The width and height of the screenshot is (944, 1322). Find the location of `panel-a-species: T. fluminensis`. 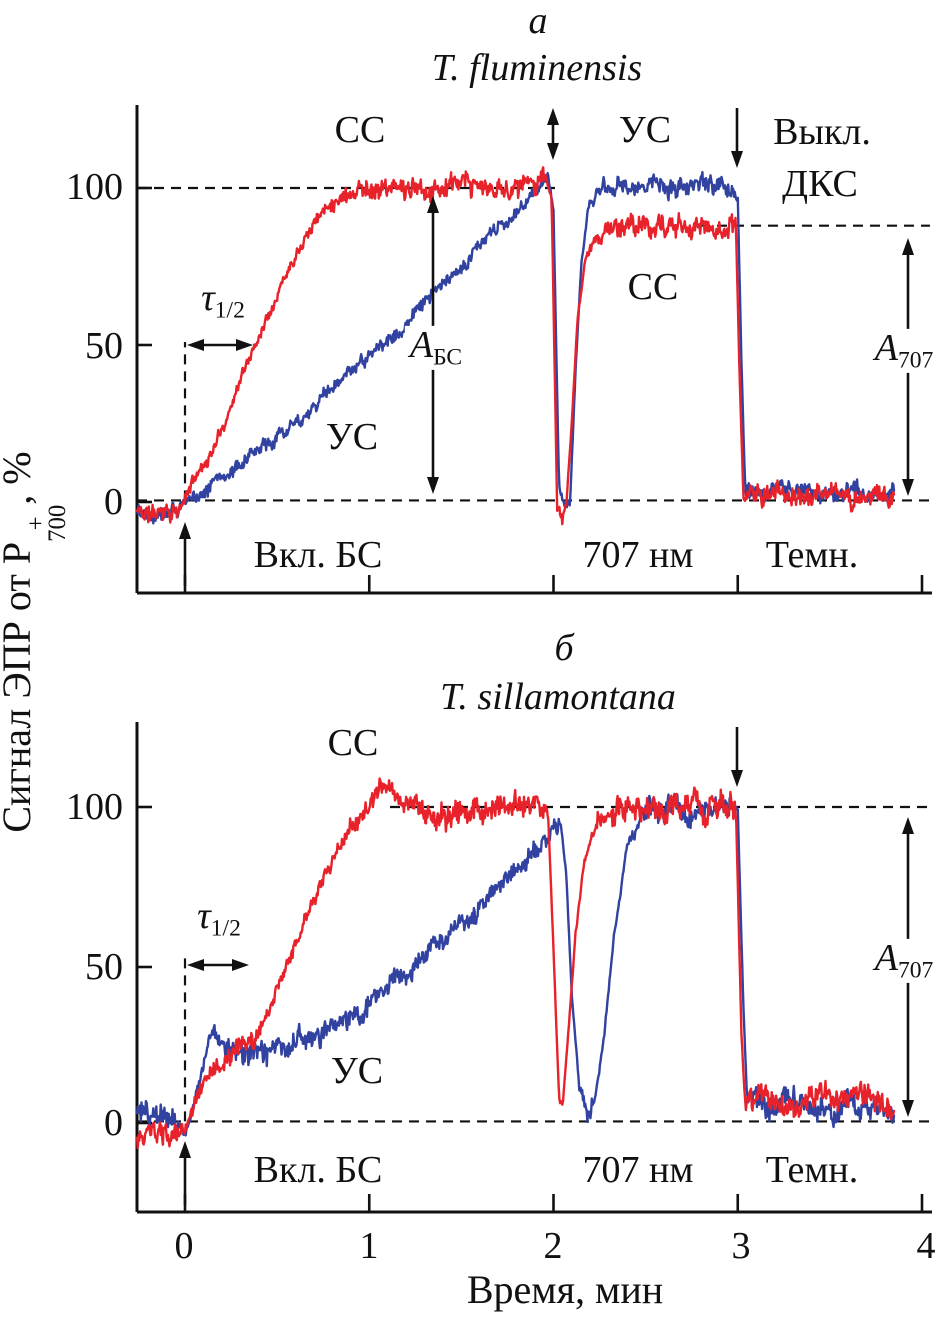

panel-a-species: T. fluminensis is located at coordinates (537, 68).